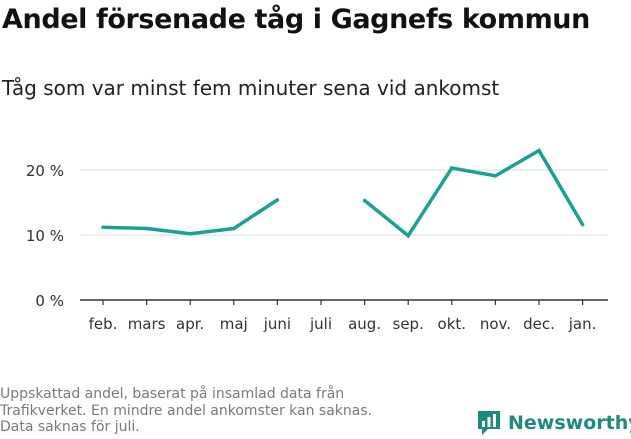 The image size is (631, 439). I want to click on brand-logo: Newsworthy, so click(553, 423).